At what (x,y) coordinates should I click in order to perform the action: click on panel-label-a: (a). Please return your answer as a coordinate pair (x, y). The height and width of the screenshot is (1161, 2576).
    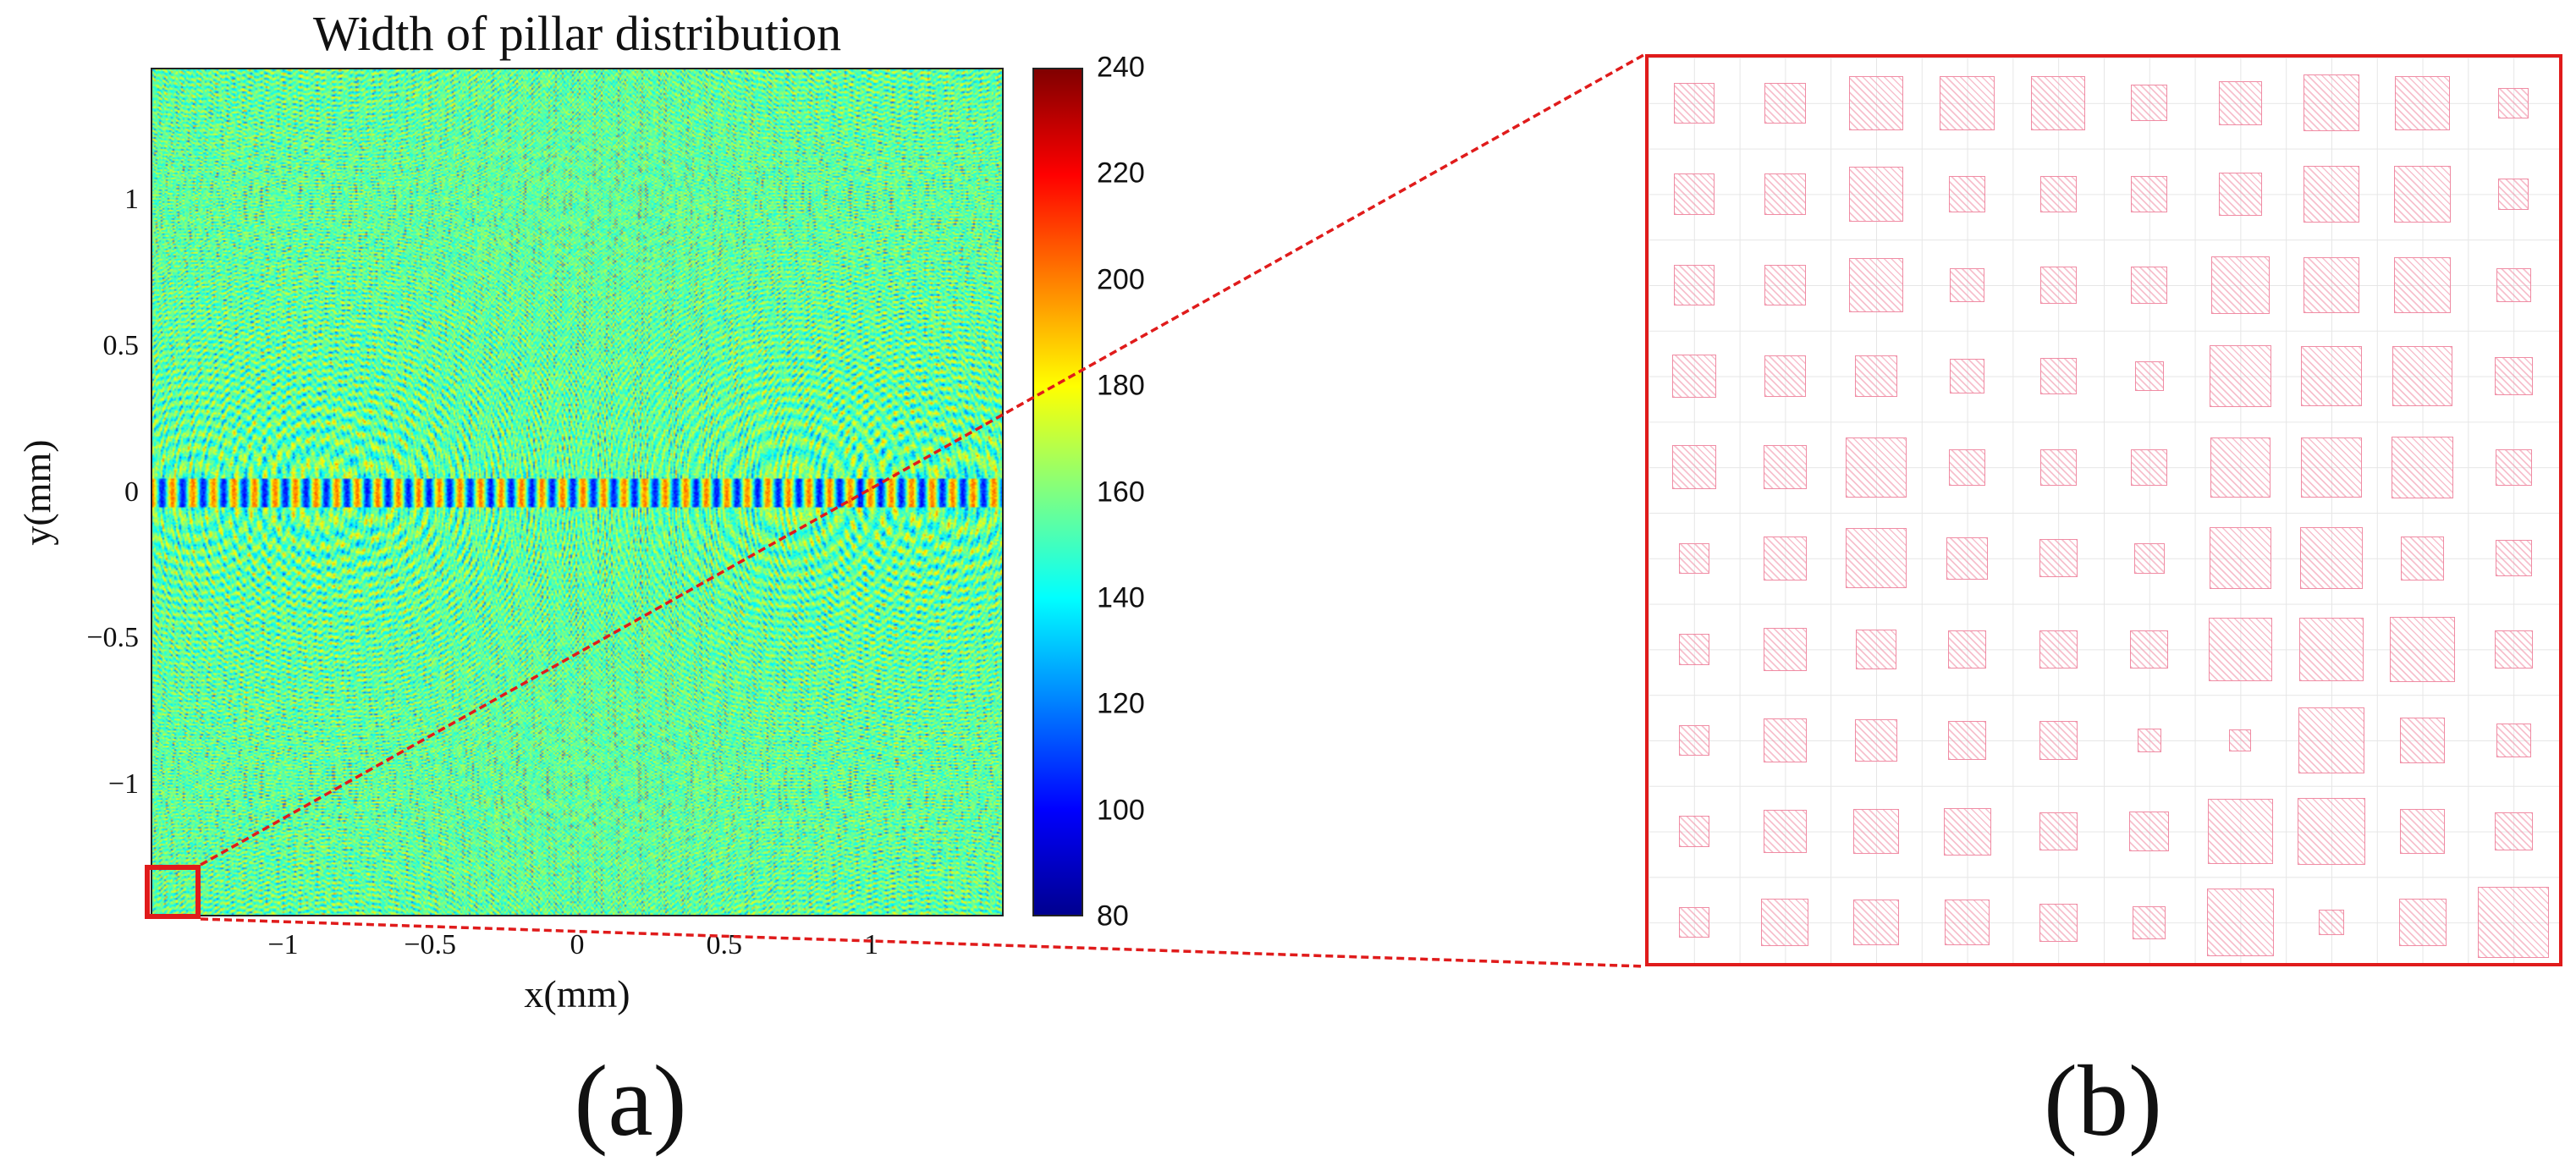
    Looking at the image, I should click on (630, 1100).